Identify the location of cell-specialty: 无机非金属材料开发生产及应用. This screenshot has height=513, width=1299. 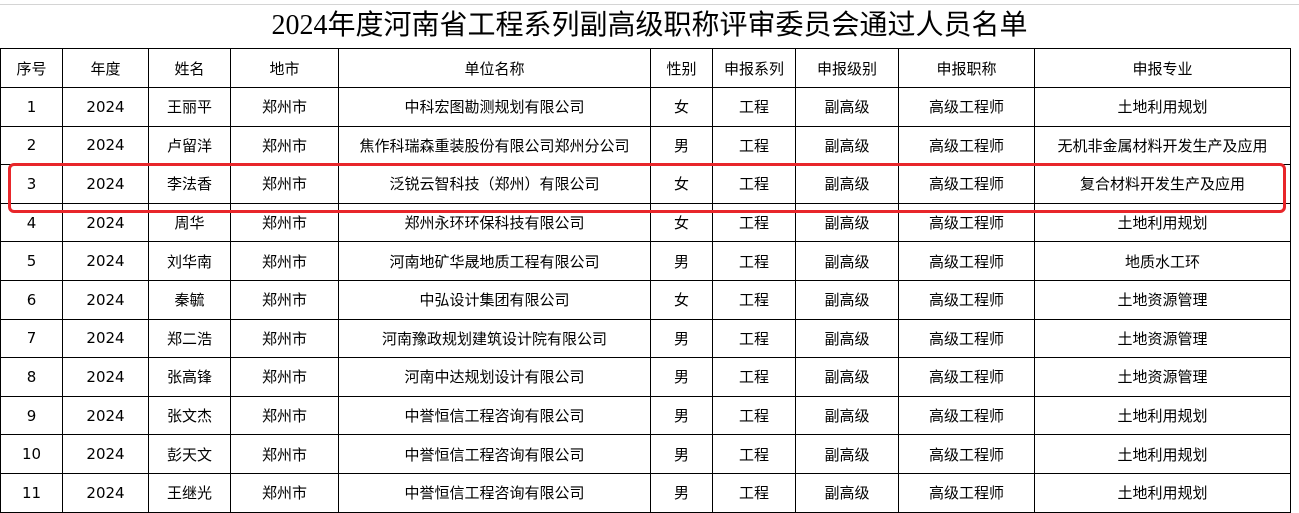
(1162, 145).